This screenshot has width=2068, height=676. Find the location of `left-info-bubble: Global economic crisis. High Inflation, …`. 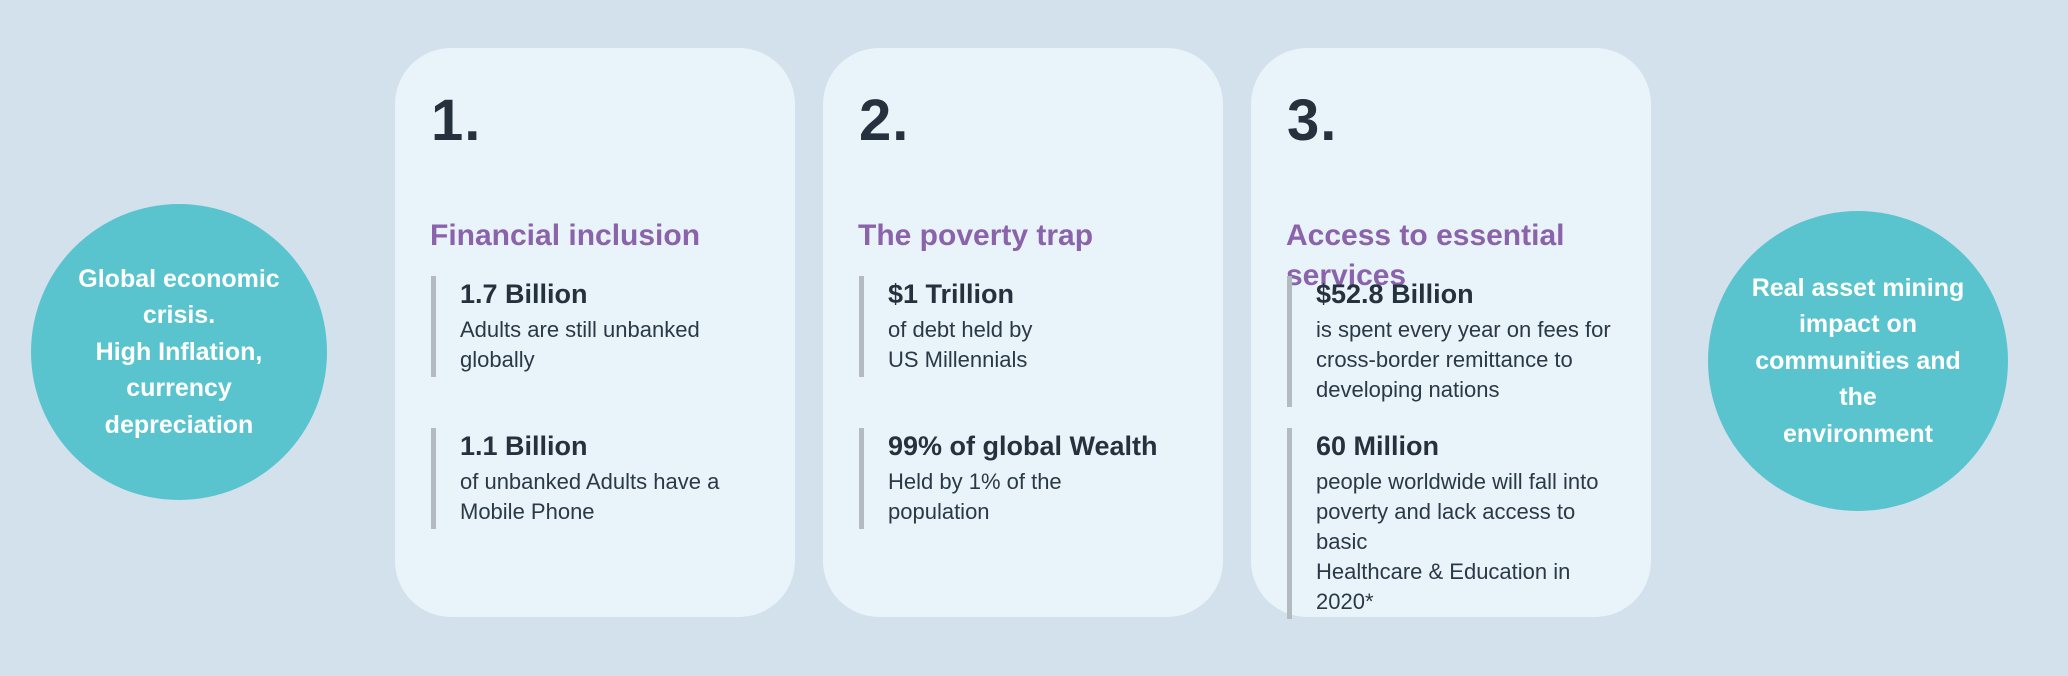

left-info-bubble: Global economic crisis. High Inflation, … is located at coordinates (179, 352).